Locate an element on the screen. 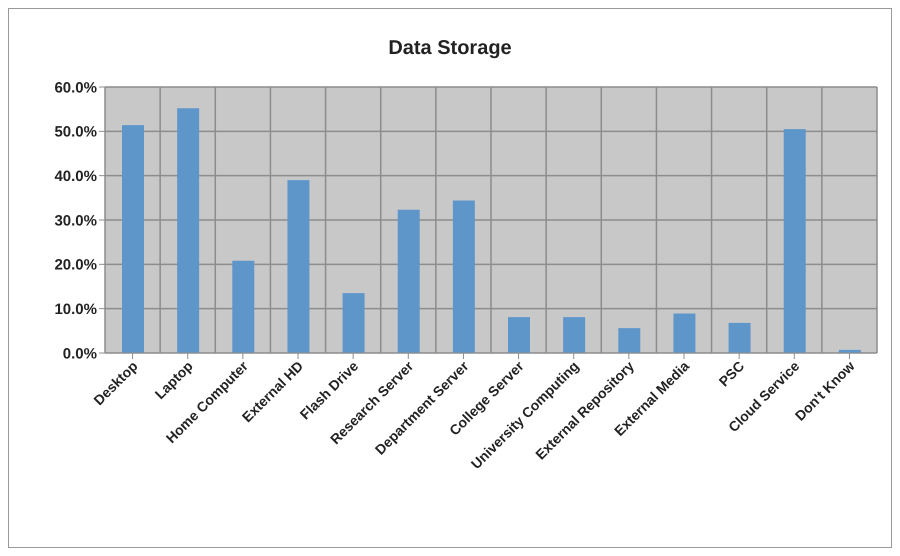  y-tick-label: 10.0% is located at coordinates (75, 309).